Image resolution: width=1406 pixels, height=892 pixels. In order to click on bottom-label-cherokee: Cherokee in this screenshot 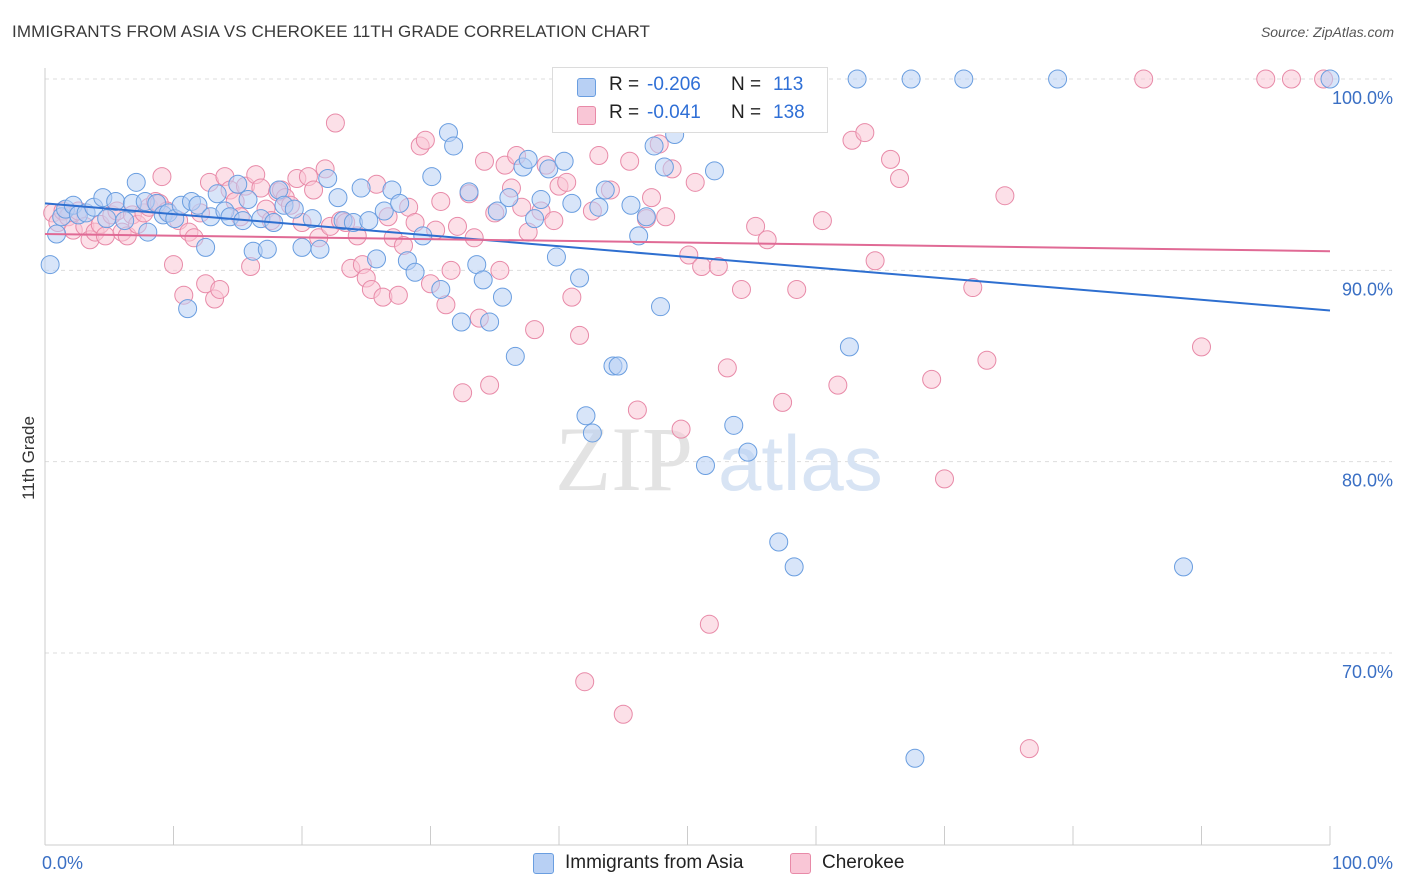, I will do `click(863, 862)`.